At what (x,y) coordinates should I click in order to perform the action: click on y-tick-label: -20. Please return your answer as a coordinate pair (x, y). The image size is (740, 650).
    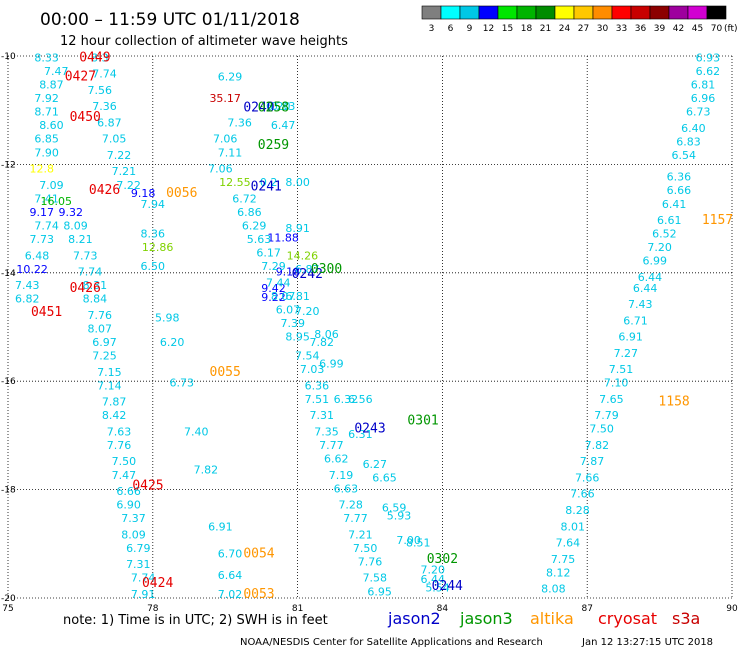
    Looking at the image, I should click on (8, 599).